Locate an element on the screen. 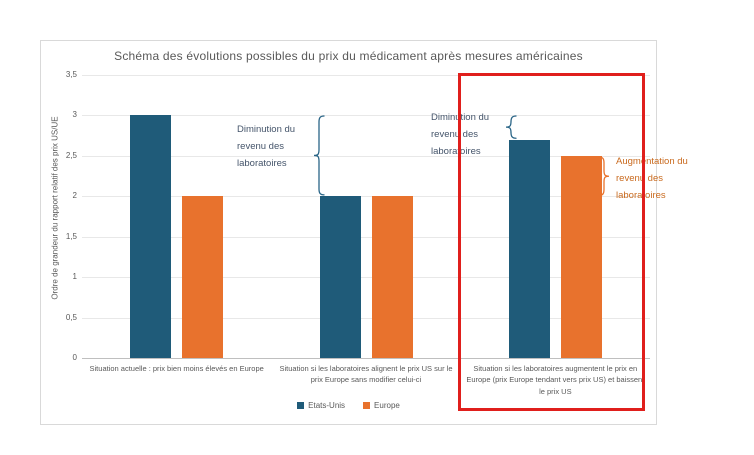  annotation-text-diminution-1: Diminution du revenu des laboratoires is located at coordinates (266, 146).